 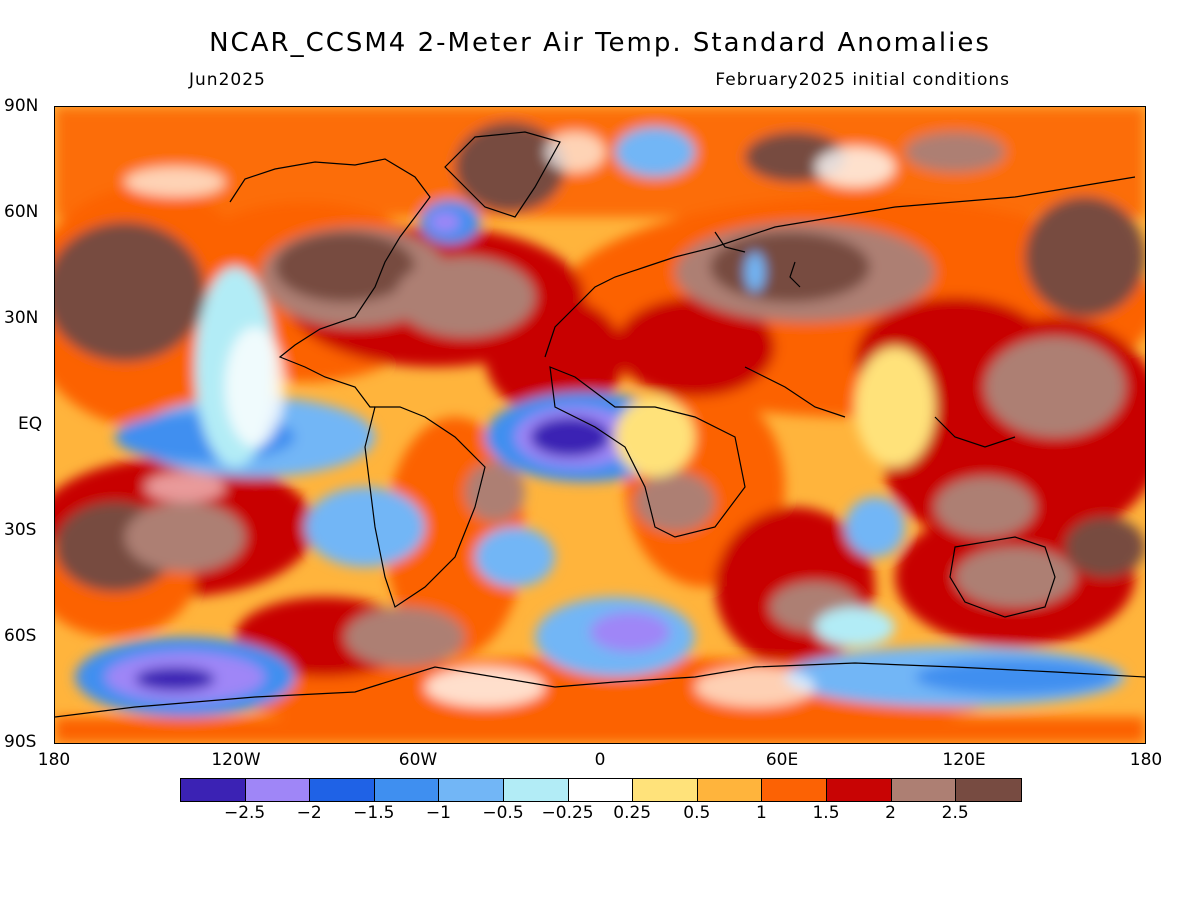 I want to click on colorbar-label: −1, so click(x=438, y=813).